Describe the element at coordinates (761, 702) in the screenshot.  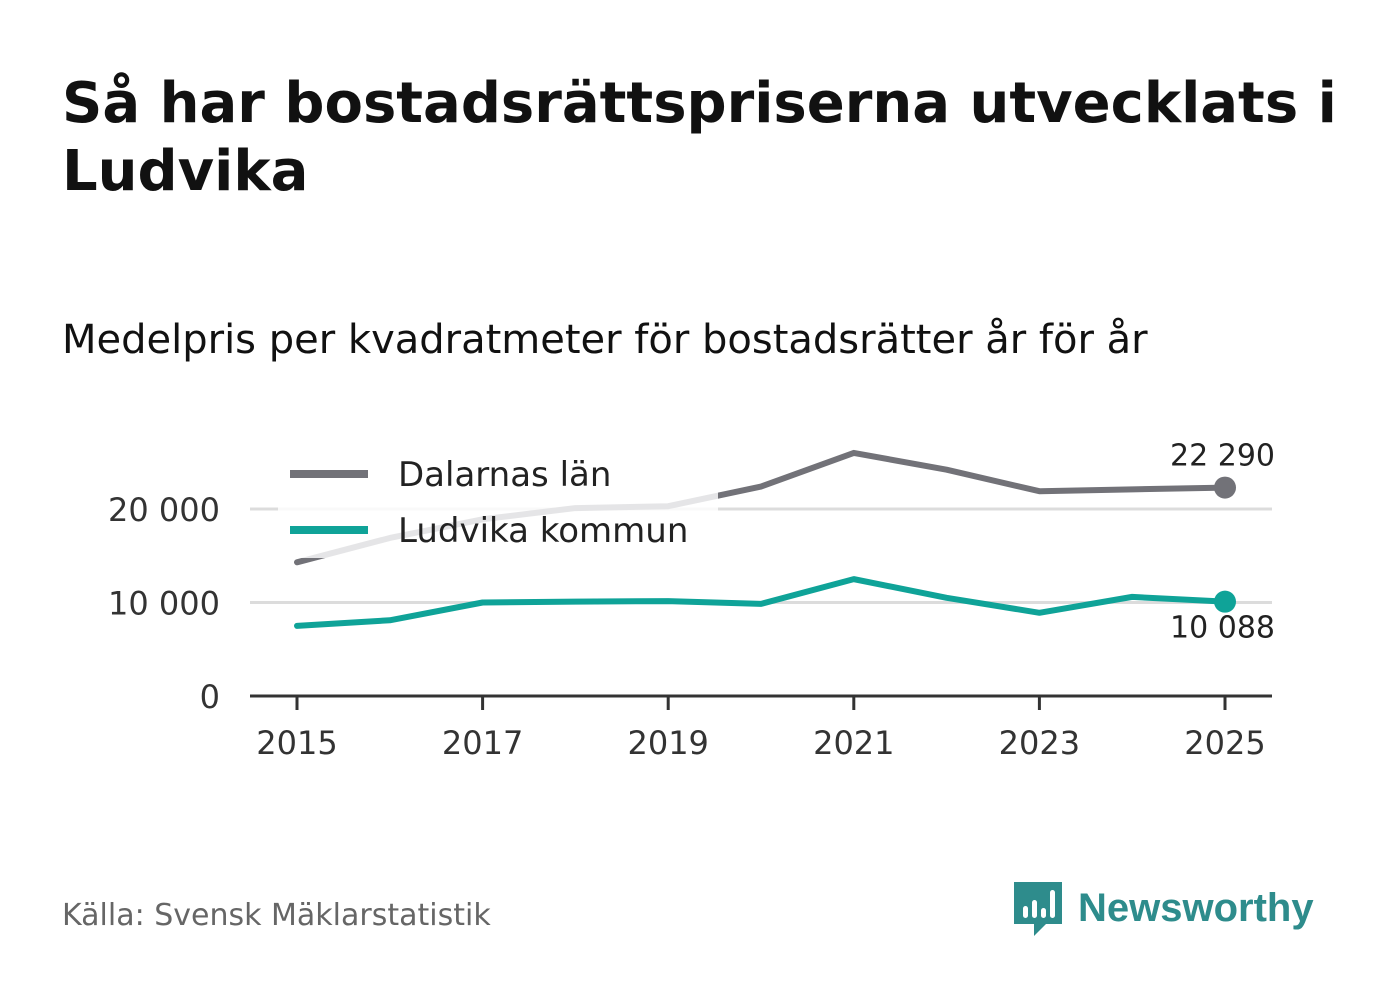
I see `axis-layer` at that location.